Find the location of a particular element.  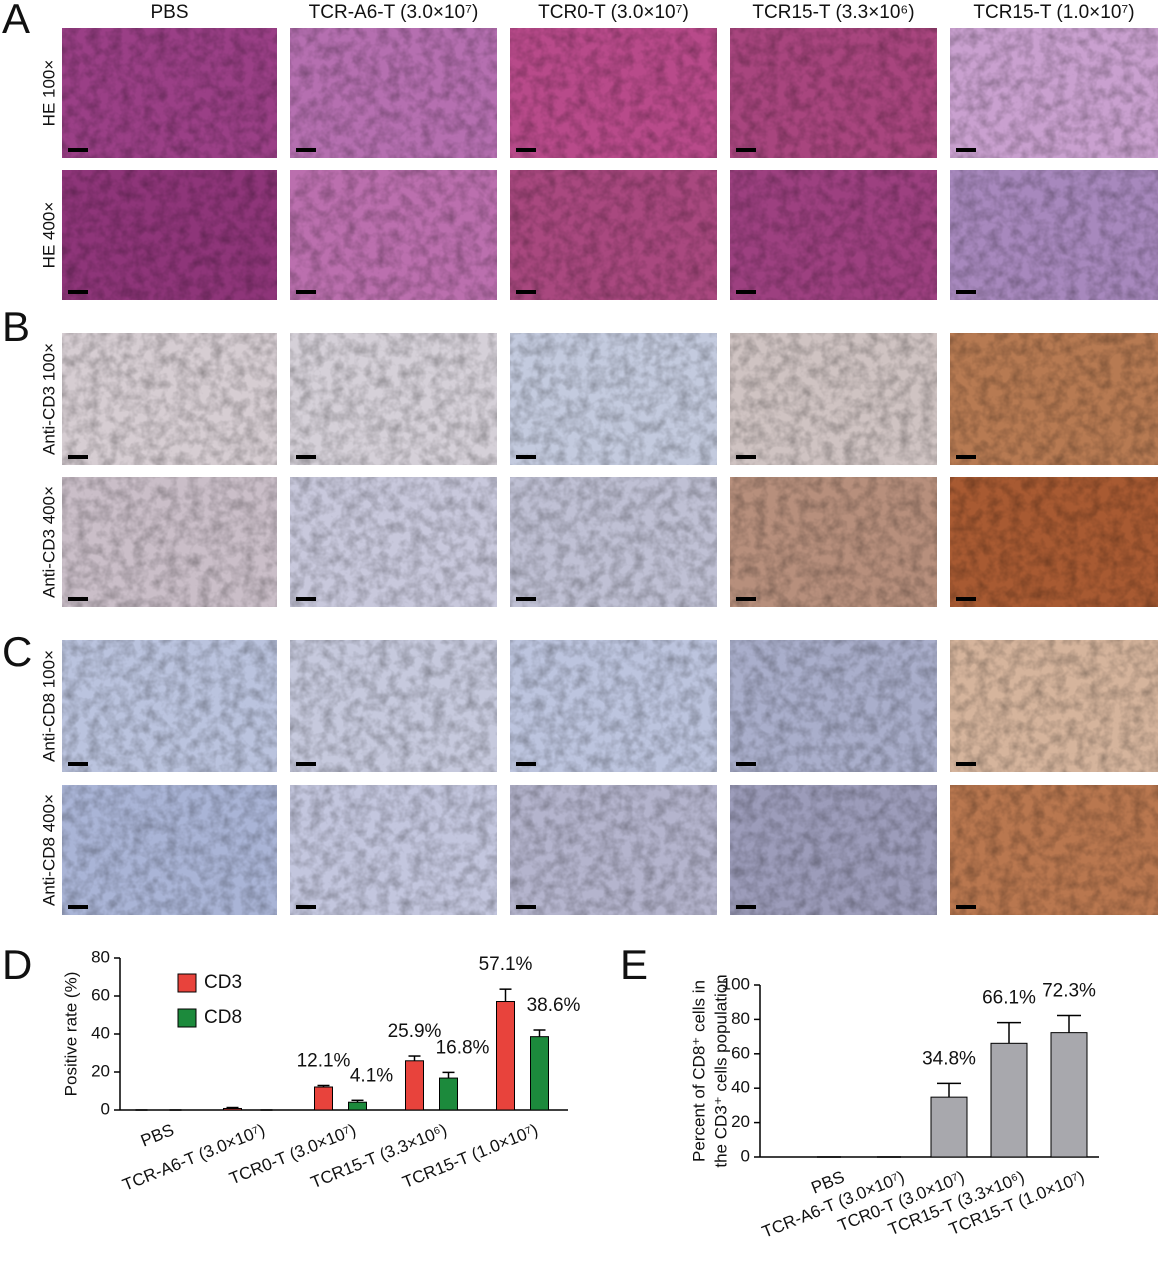

column-header: TCR15-T (1.0×10⁷) is located at coordinates (1053, 12).